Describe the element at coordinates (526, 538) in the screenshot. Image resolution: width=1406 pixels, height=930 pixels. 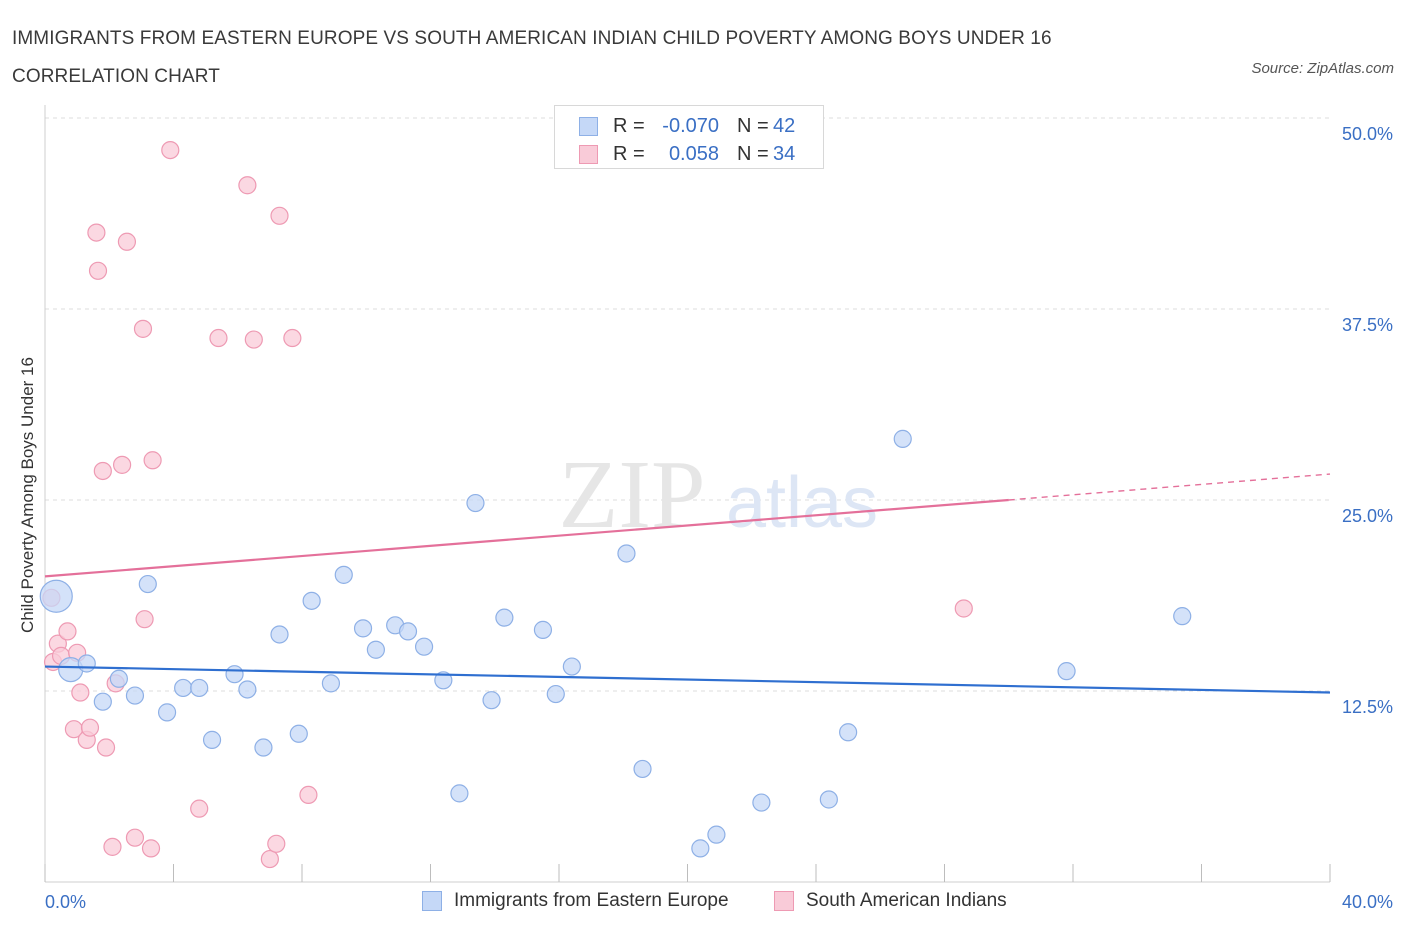
I see `trend-line-south-american-indians` at that location.